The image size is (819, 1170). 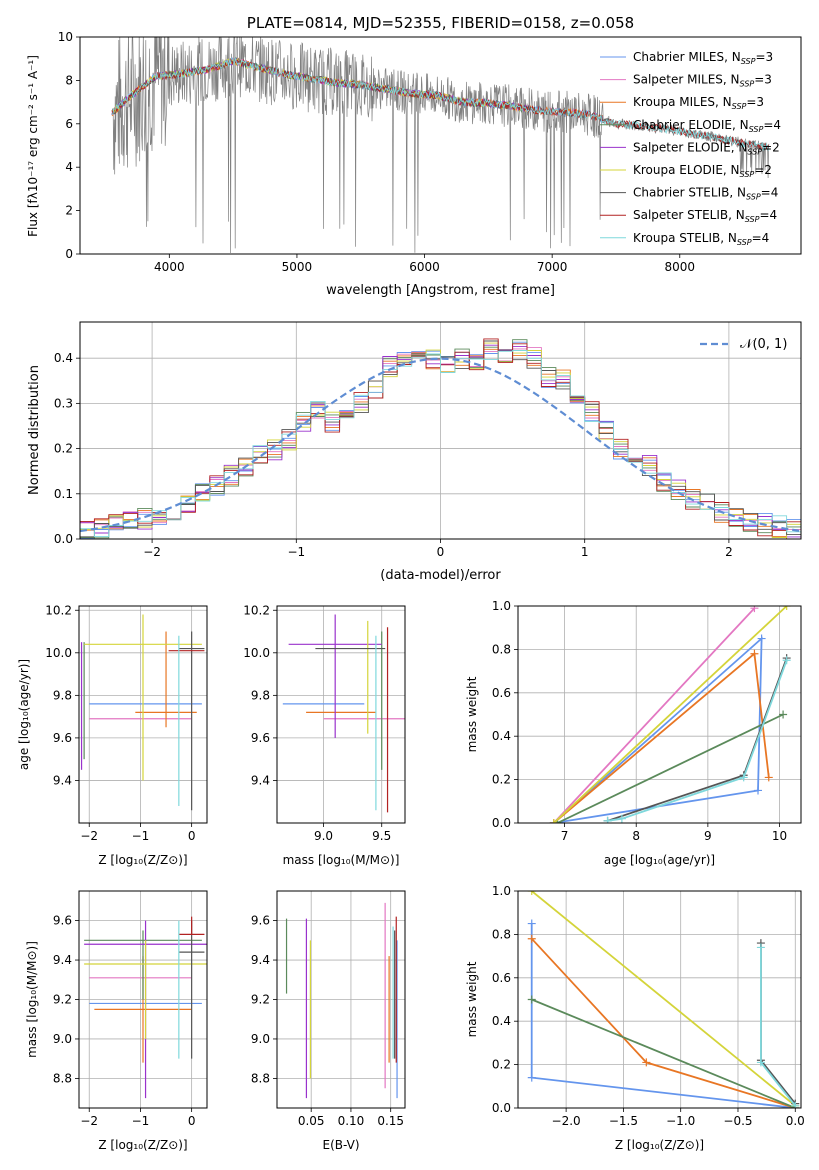 I want to click on series-line-chabrier-miles, so click(x=658, y=729).